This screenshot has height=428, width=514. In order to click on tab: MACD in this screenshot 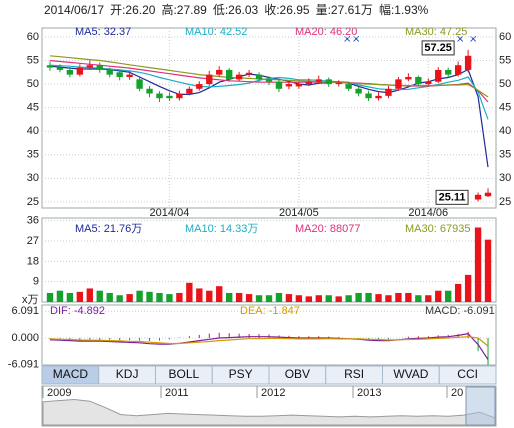, I will do `click(70, 375)`.